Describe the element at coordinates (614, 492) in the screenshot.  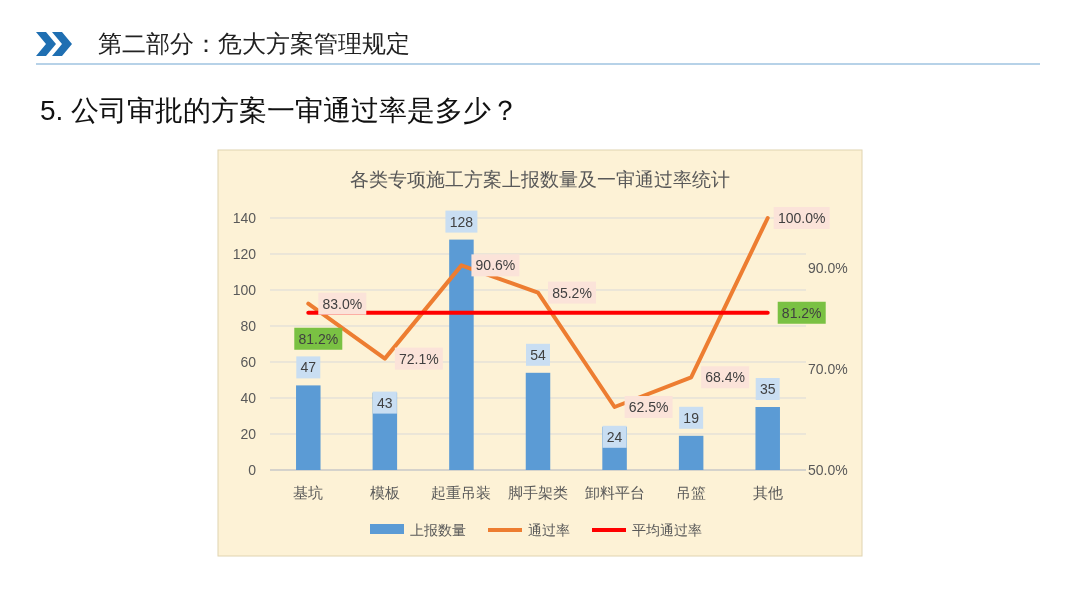
I see `x-tick-label: 卸料平台` at that location.